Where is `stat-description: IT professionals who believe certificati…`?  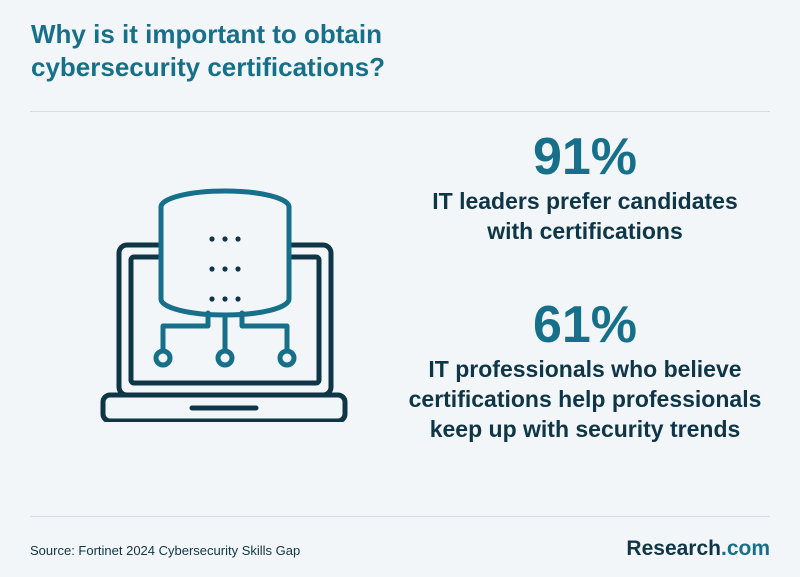 stat-description: IT professionals who believe certificati… is located at coordinates (585, 399).